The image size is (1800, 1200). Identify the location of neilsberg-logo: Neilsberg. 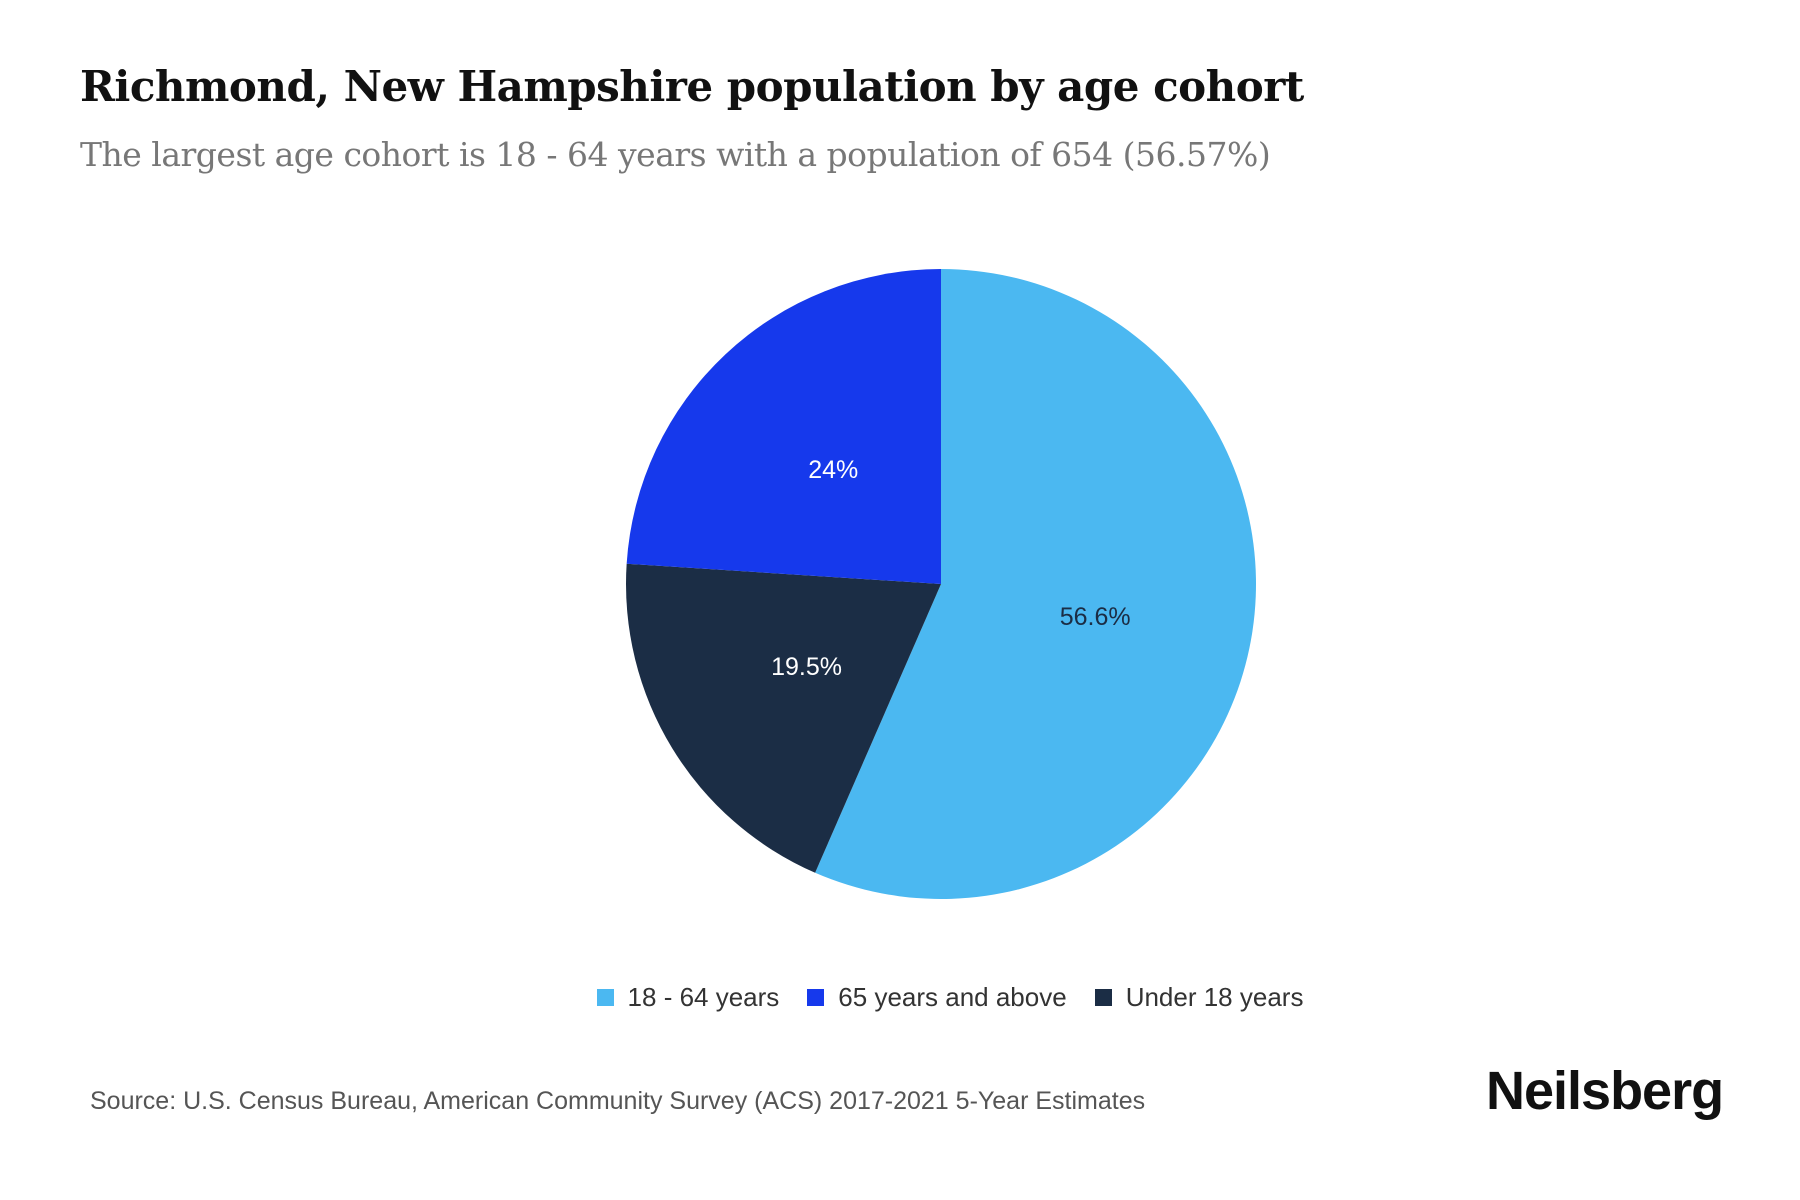
(1605, 1091).